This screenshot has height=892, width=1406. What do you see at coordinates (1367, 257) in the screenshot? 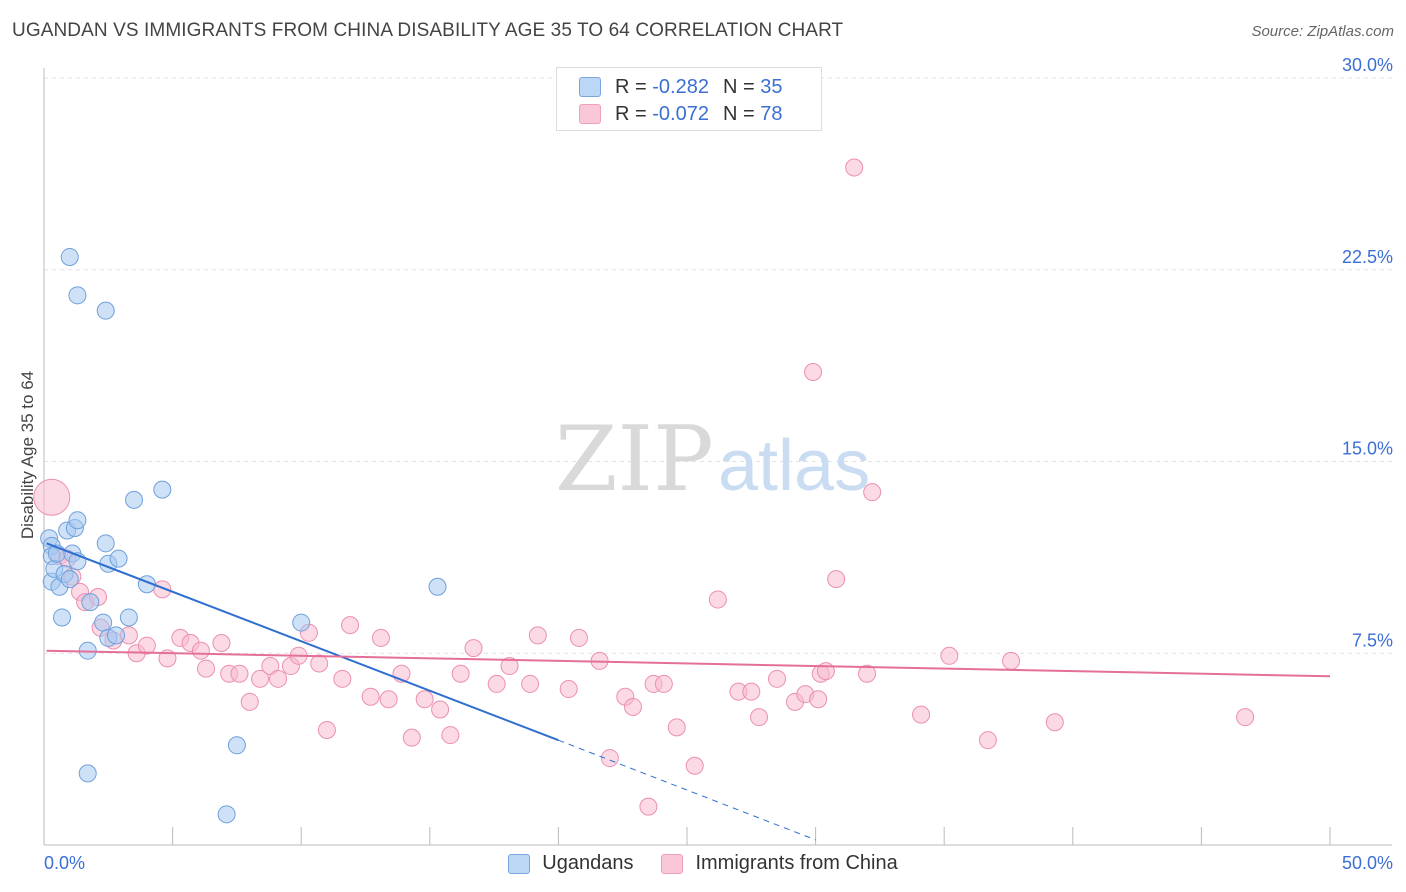
I see `y-tick-label: 22.5%` at bounding box center [1367, 257].